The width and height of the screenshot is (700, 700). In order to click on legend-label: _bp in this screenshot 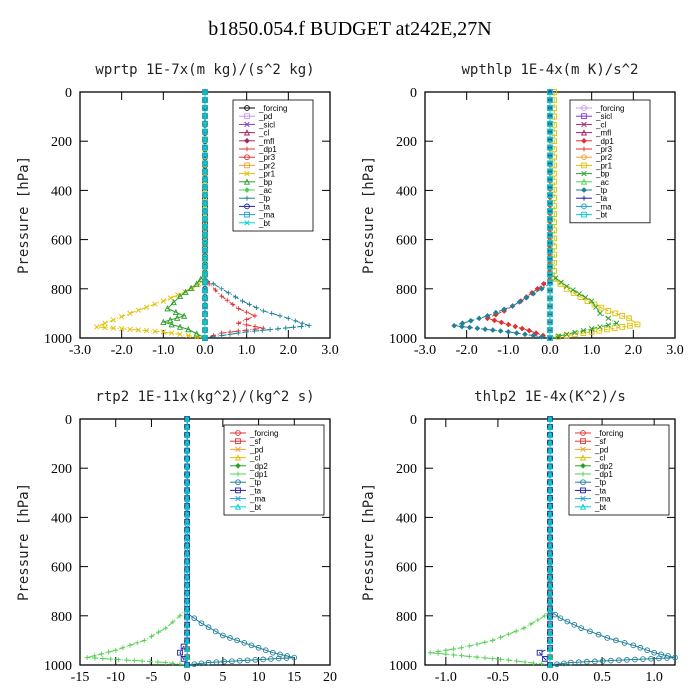, I will do `click(602, 174)`.